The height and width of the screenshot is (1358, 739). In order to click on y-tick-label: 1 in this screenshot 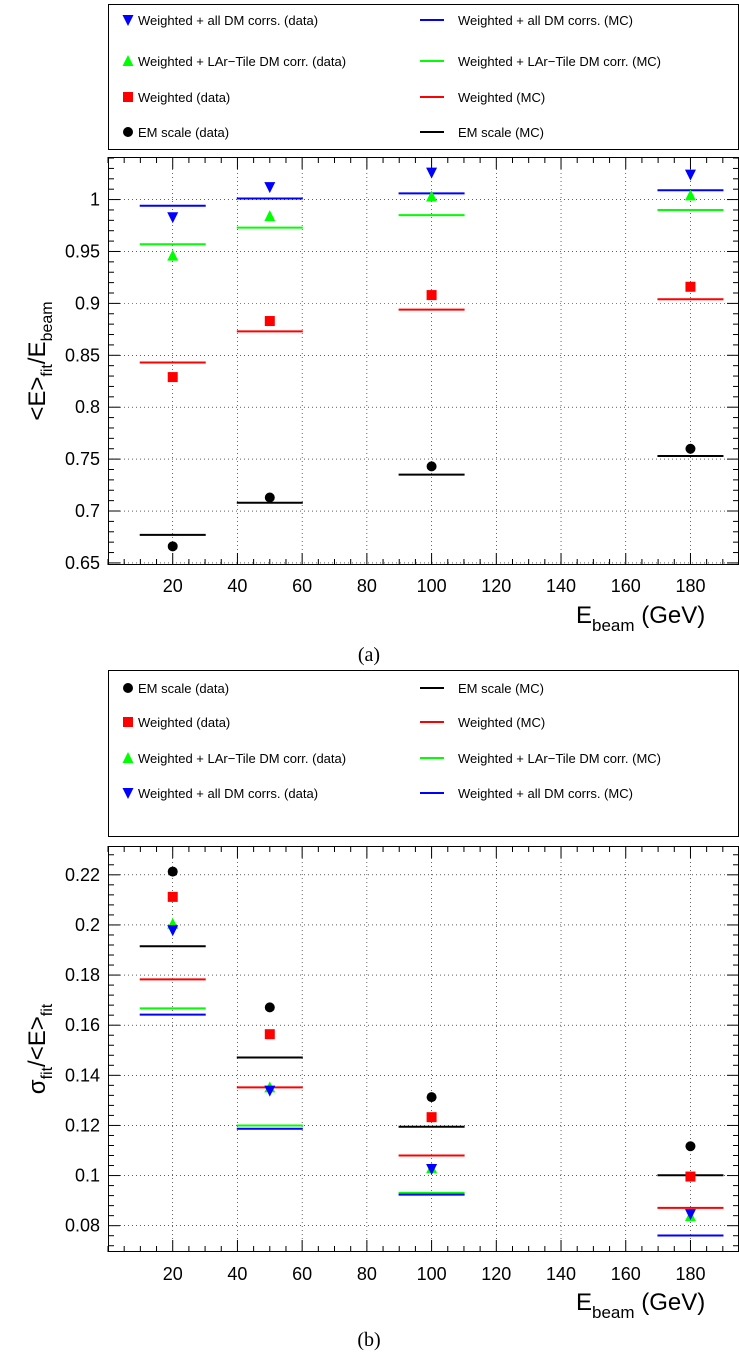, I will do `click(95, 200)`.